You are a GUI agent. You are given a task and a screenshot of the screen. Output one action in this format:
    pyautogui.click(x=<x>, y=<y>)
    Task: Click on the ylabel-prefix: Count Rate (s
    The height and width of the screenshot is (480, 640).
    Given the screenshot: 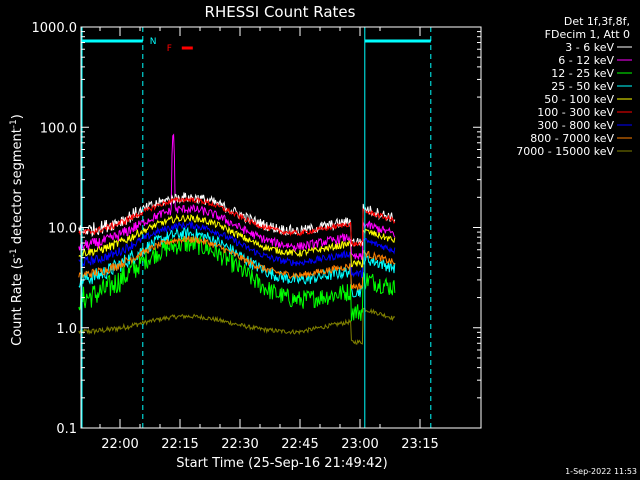 What is the action you would take?
    pyautogui.click(x=17, y=301)
    